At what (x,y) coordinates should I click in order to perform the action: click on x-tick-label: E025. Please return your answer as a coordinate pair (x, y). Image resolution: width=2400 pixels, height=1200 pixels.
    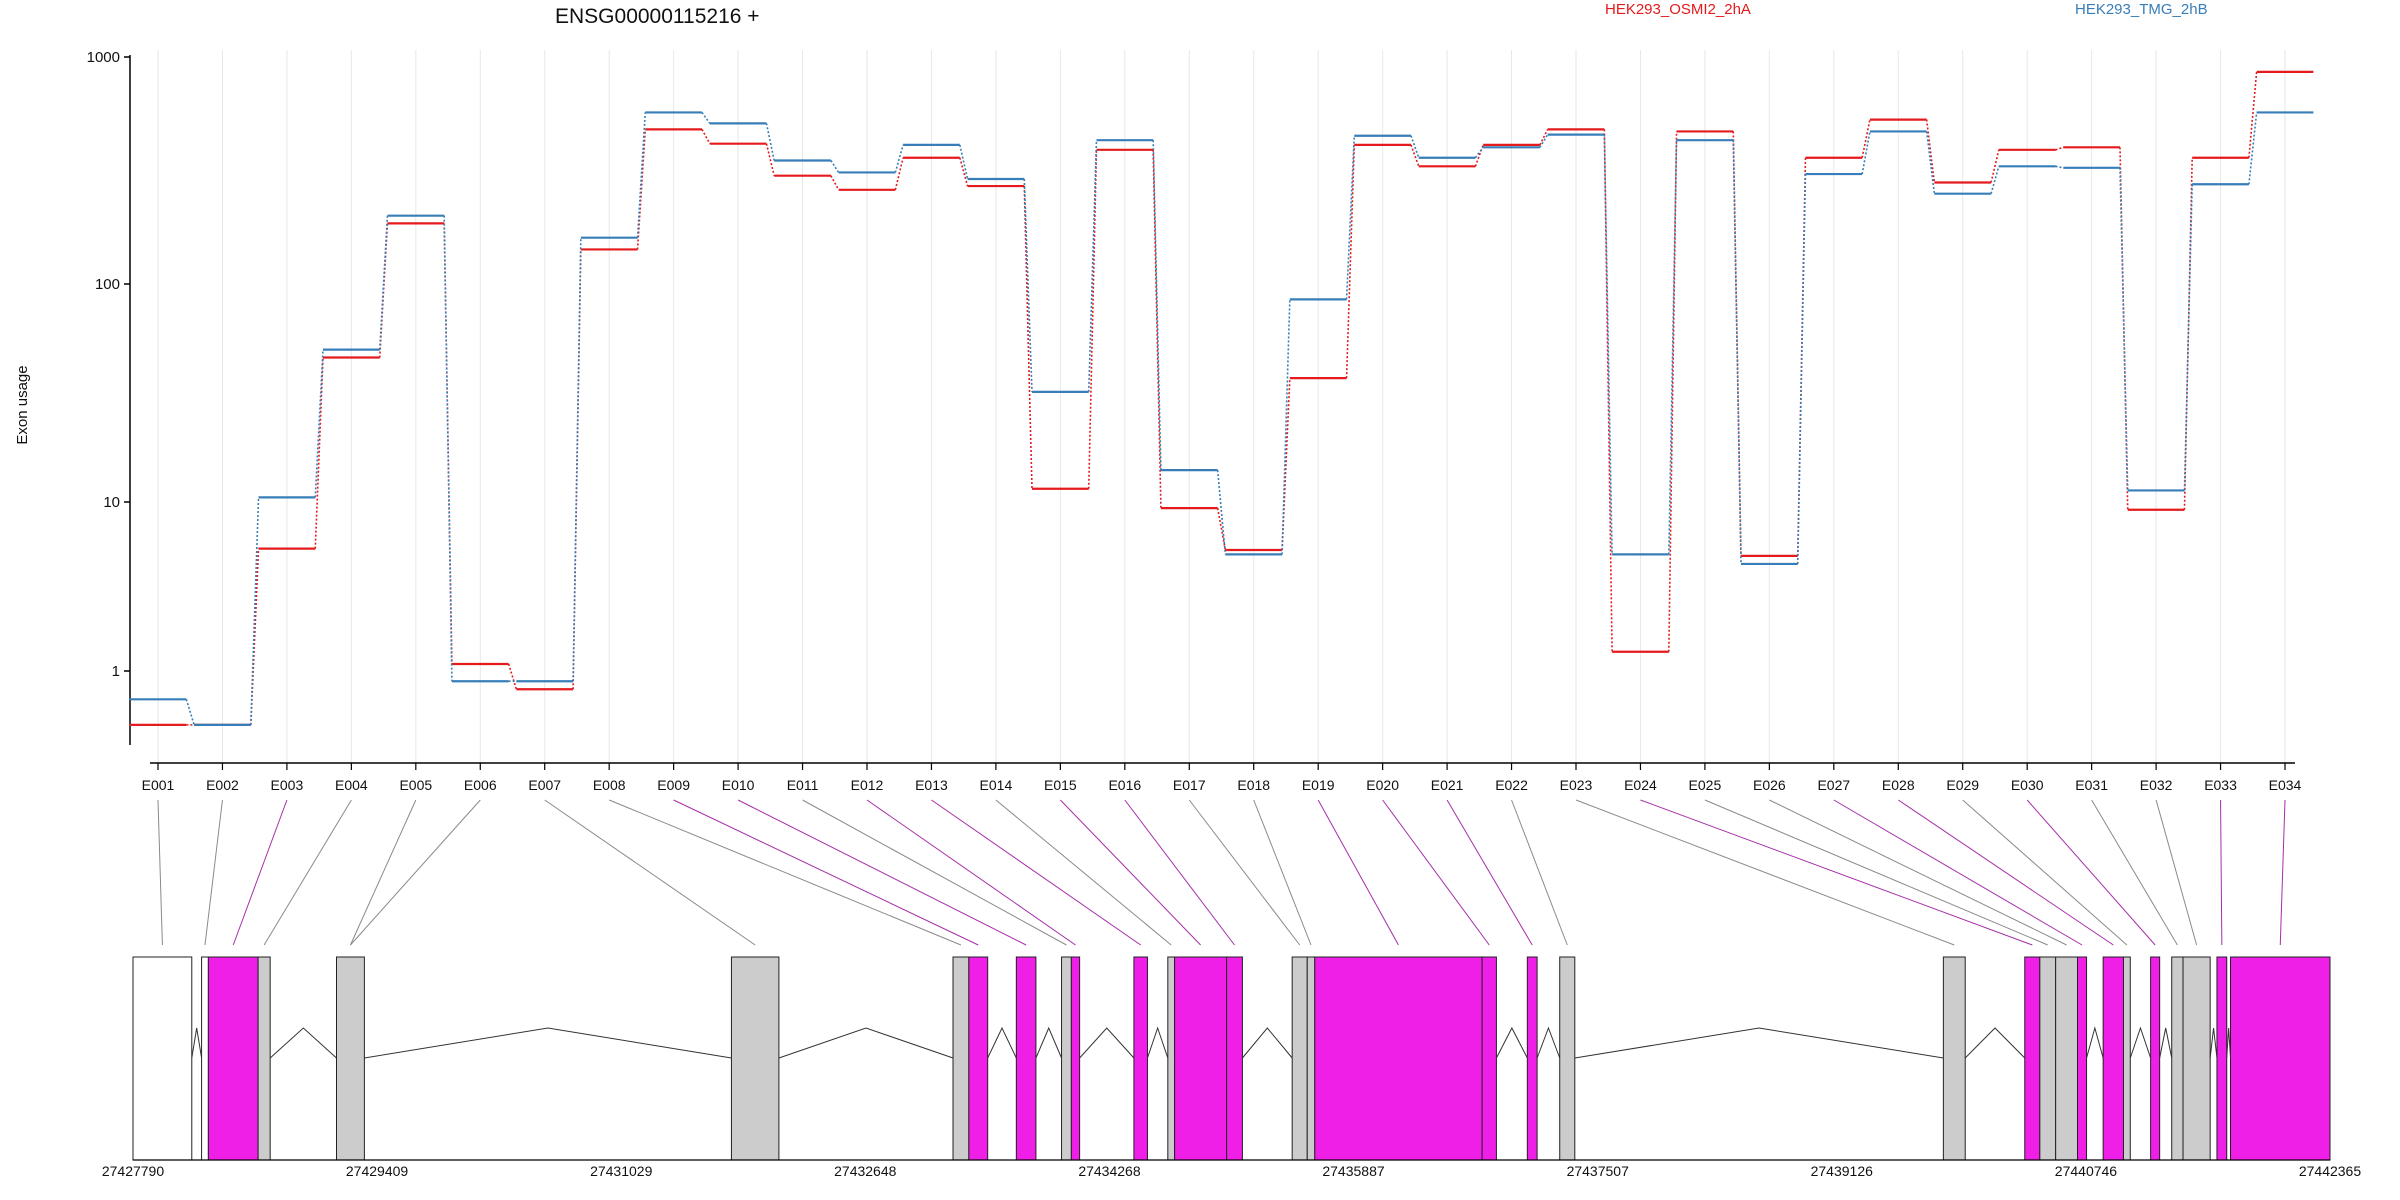
    Looking at the image, I should click on (1705, 785).